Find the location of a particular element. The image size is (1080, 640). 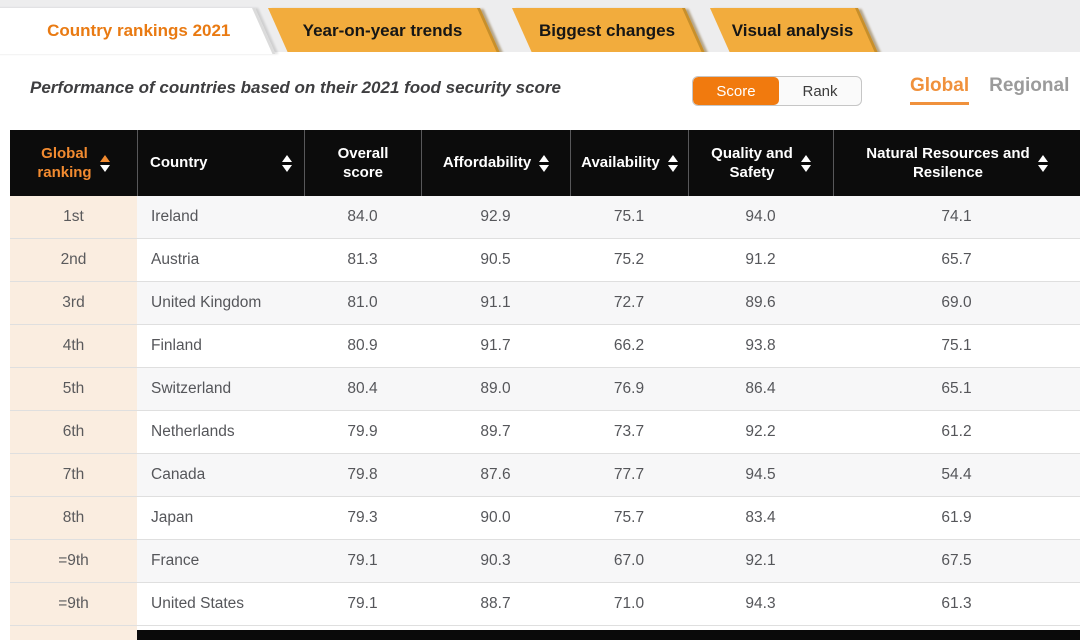

score-cell: 89.0 is located at coordinates (495, 388).